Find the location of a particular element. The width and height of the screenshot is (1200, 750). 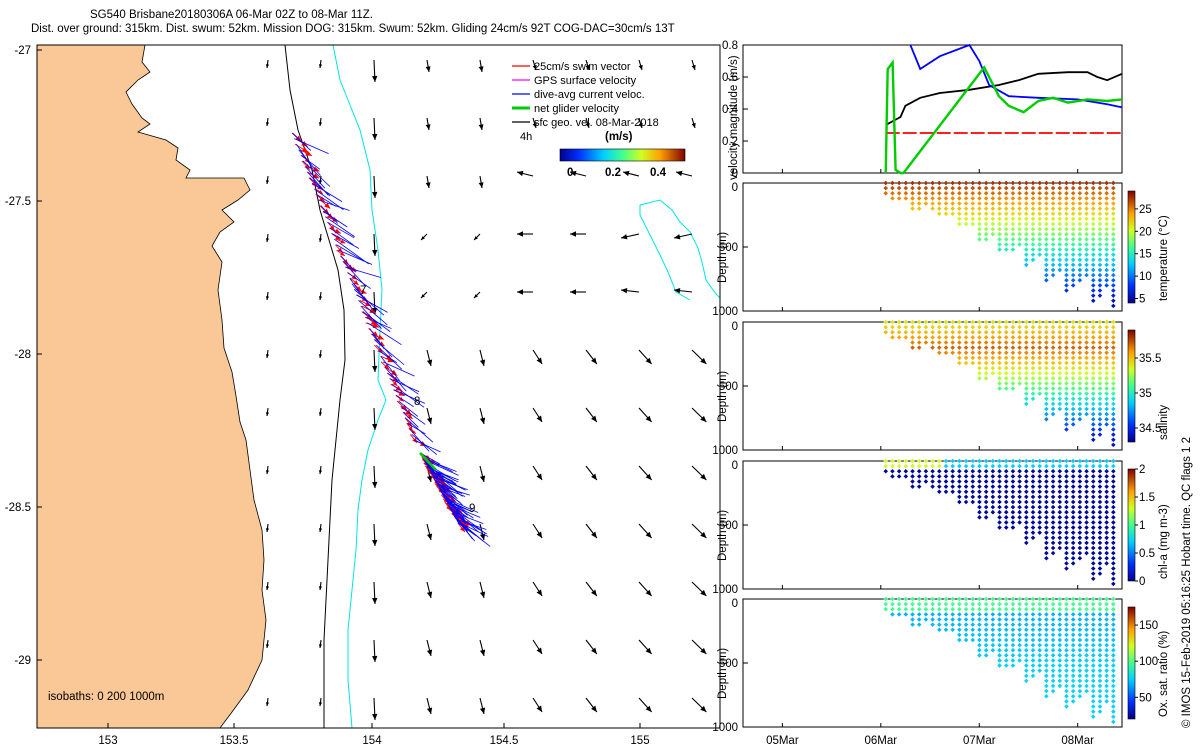

section-colorbar-label: salinity is located at coordinates (1164, 422).